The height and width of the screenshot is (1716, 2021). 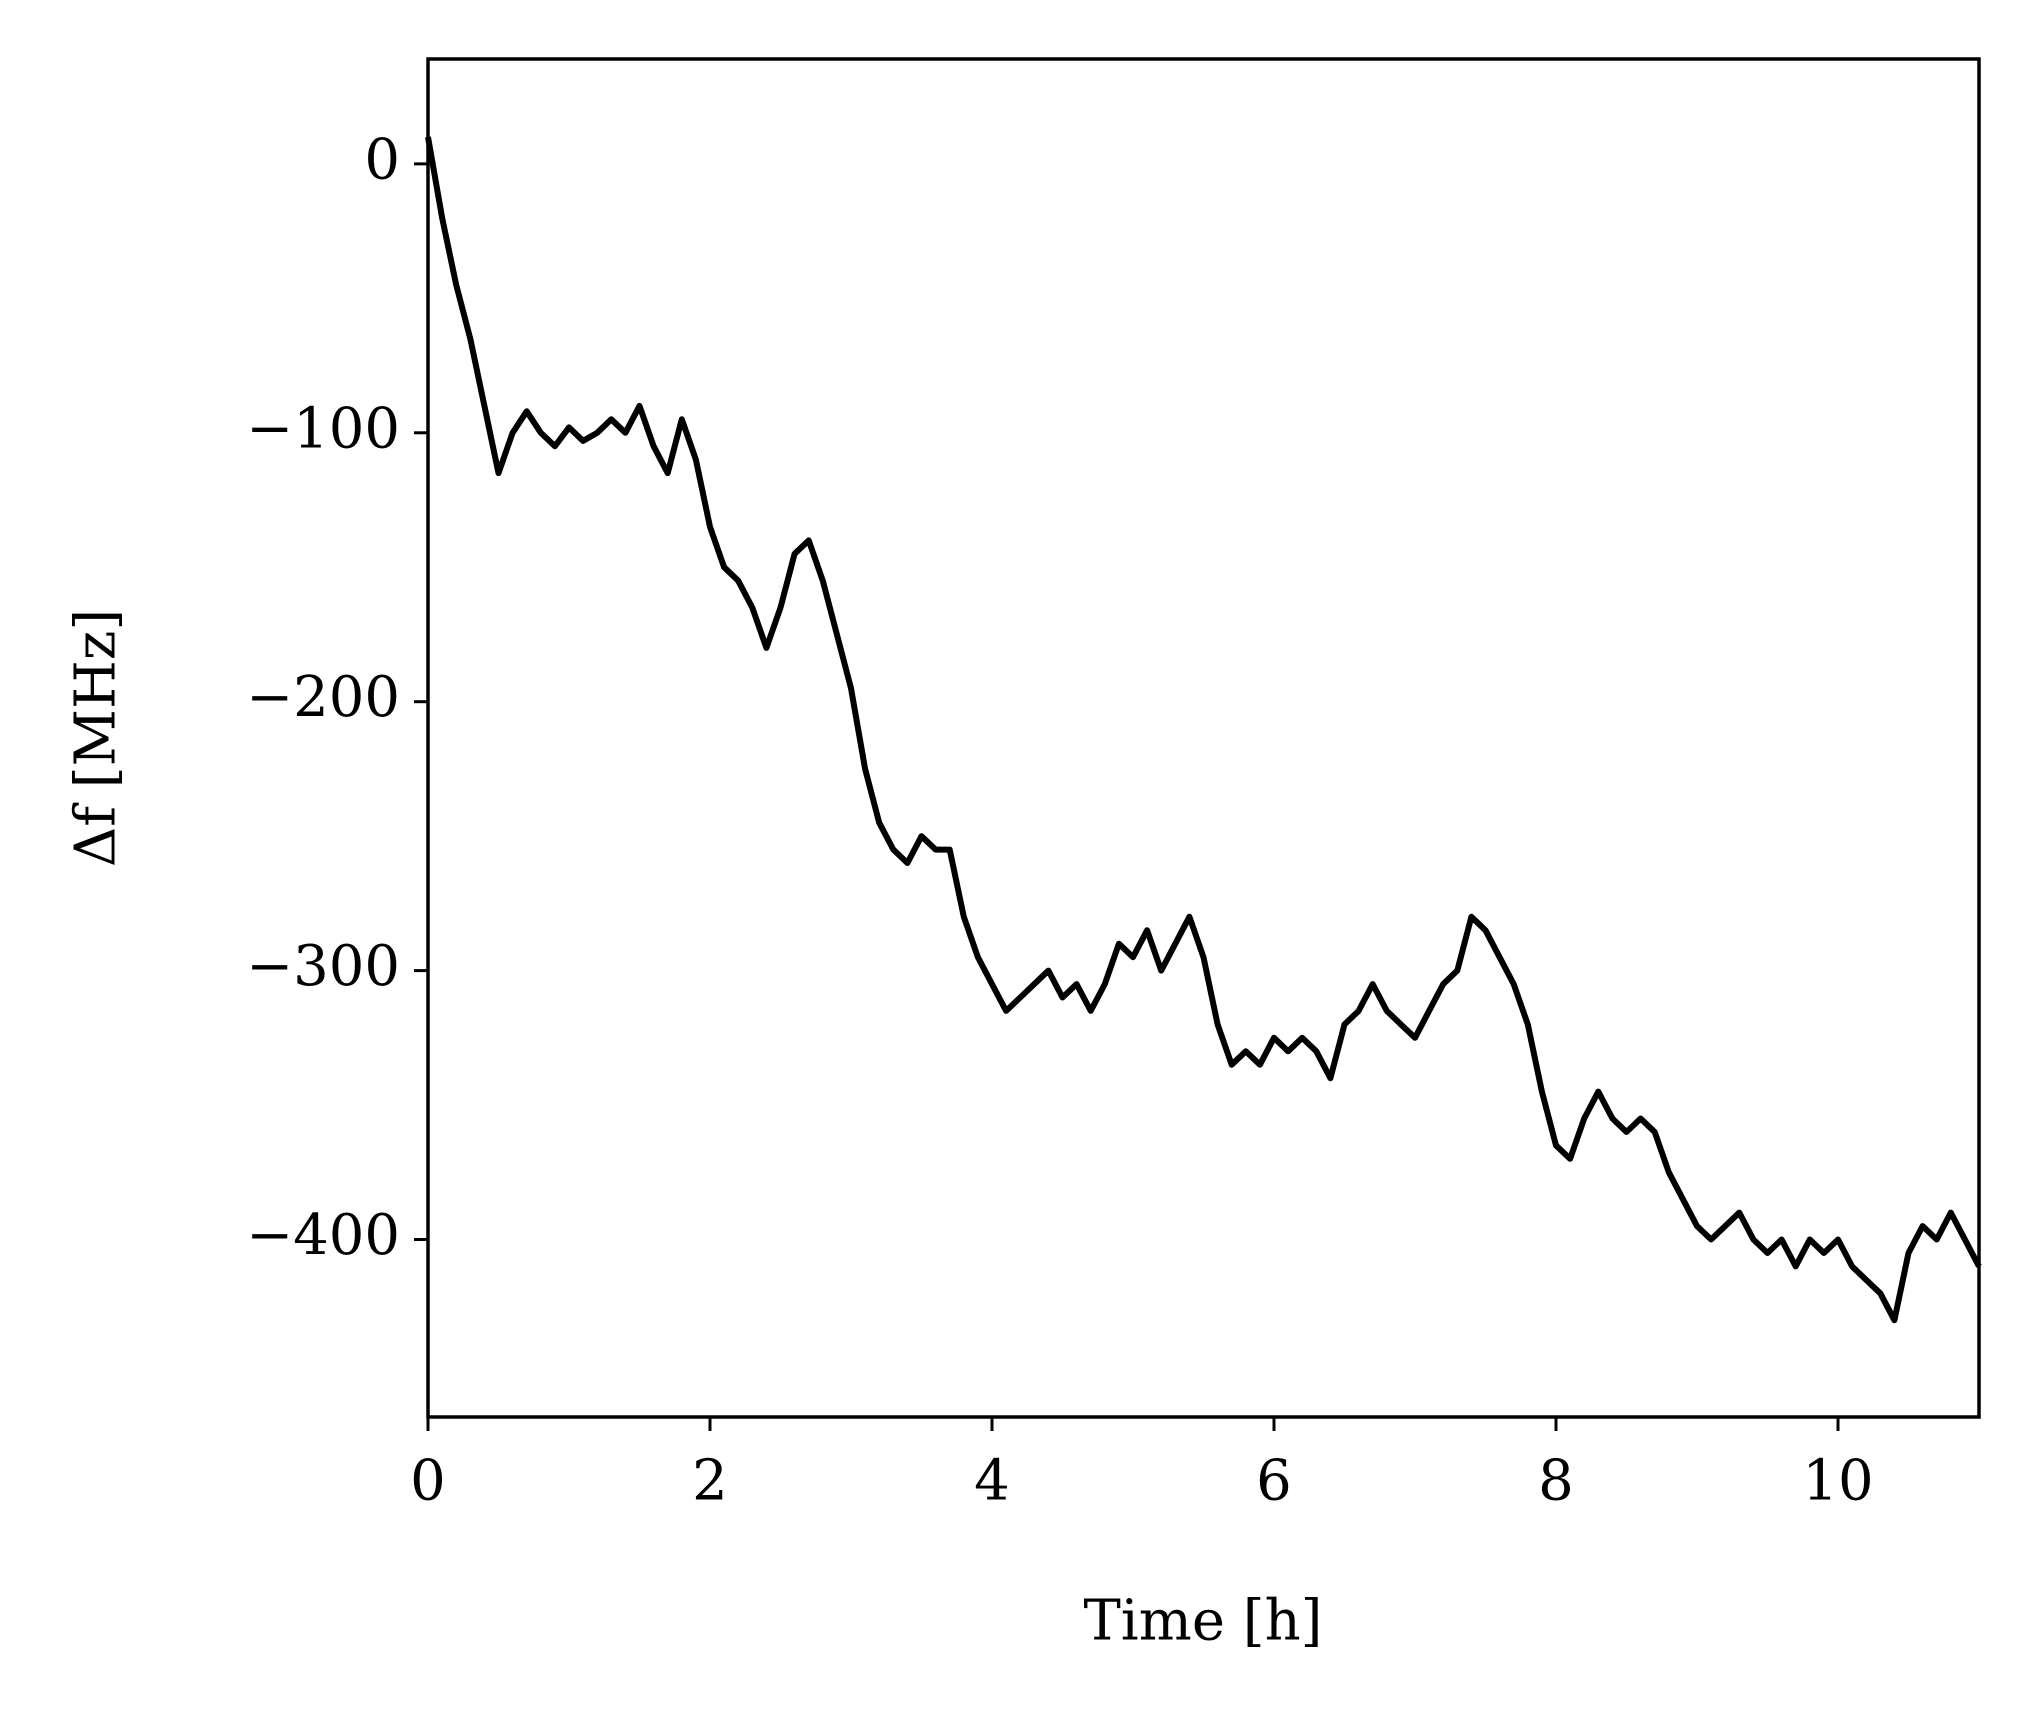 I want to click on x-tick-label: 6, so click(x=1274, y=1481).